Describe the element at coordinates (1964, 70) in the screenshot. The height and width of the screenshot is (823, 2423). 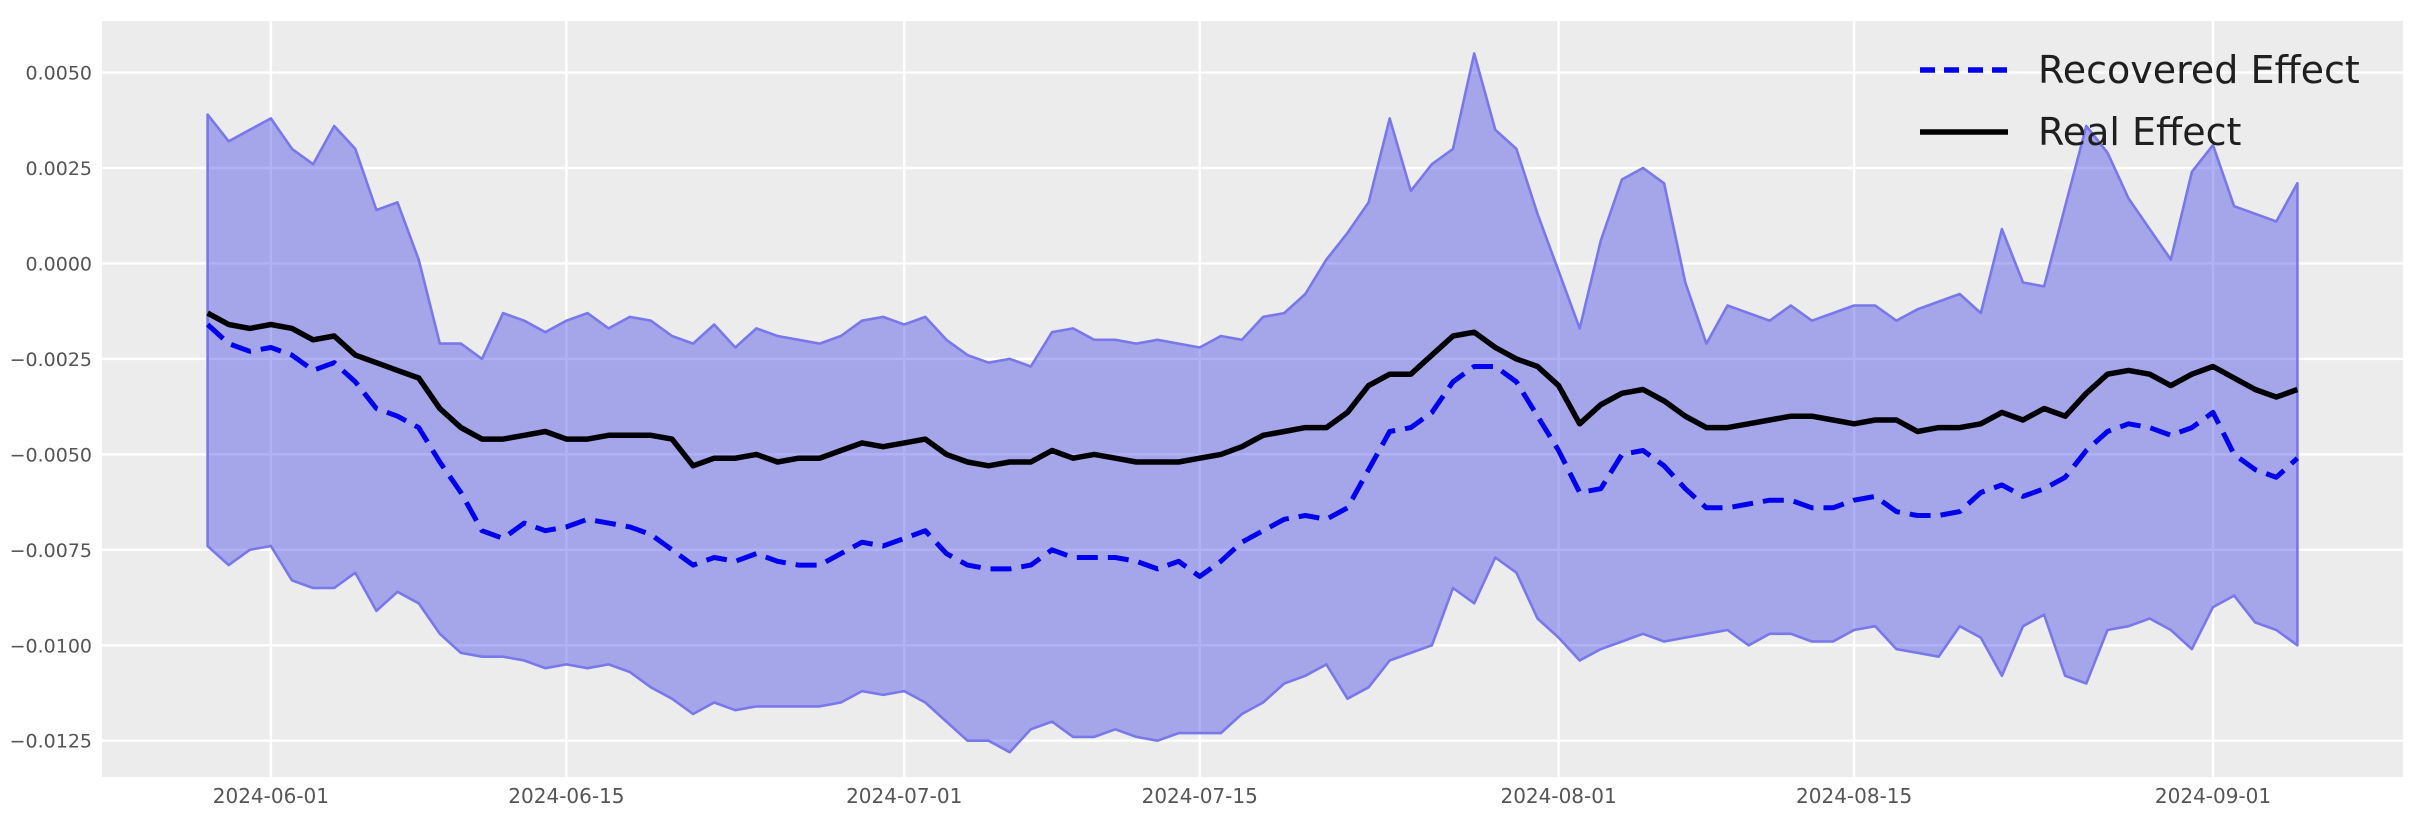
I see `legend-dashed-line-icon` at that location.